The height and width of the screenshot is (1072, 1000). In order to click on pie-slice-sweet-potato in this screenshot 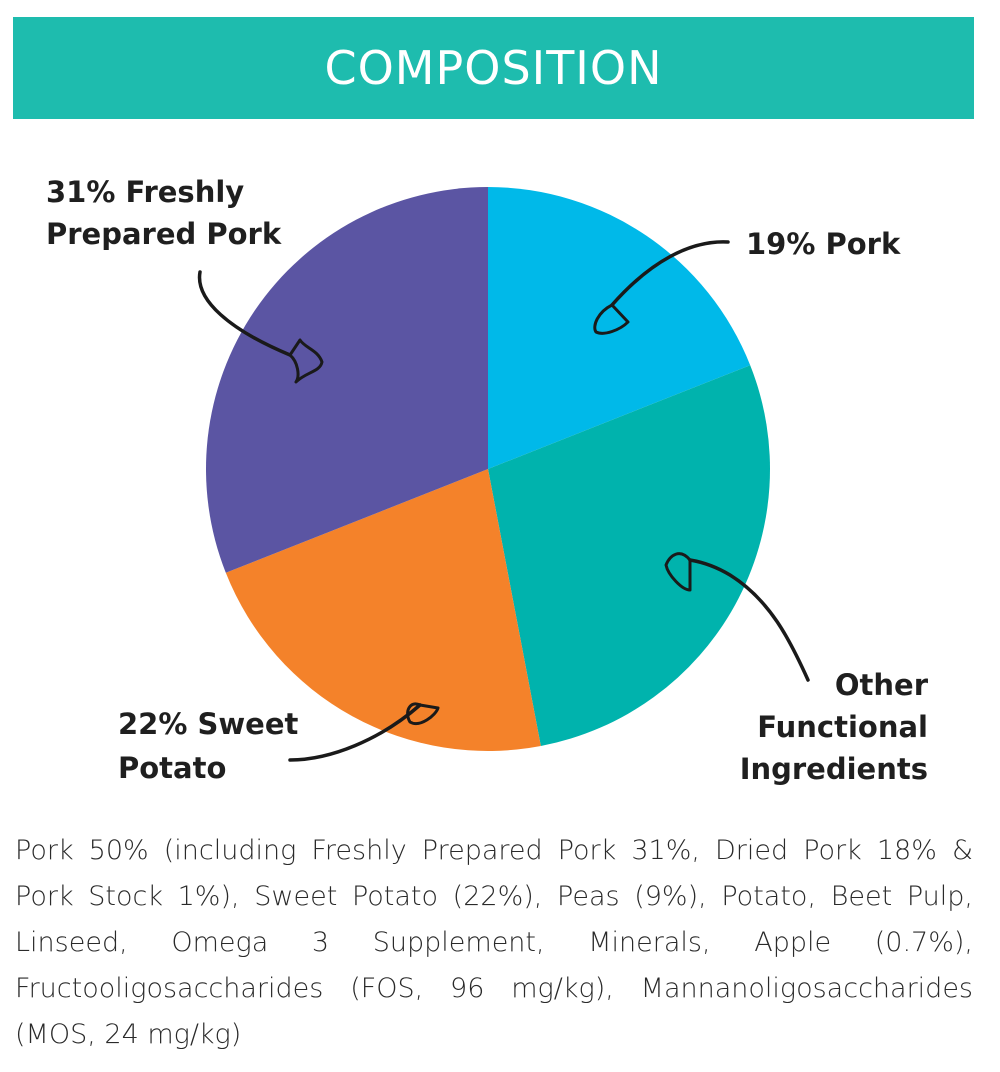, I will do `click(383, 610)`.